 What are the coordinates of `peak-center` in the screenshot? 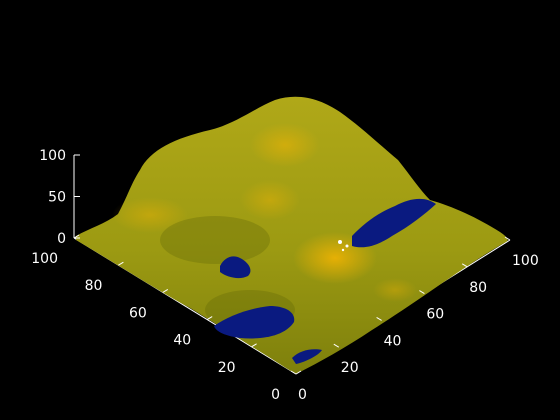 It's located at (270, 200).